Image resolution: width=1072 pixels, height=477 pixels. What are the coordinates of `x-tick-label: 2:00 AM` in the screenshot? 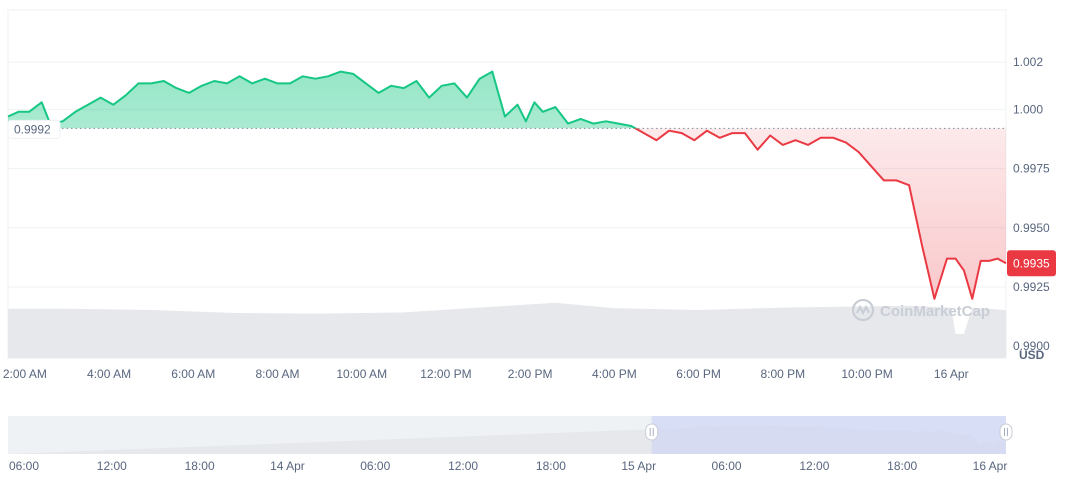 It's located at (25, 374).